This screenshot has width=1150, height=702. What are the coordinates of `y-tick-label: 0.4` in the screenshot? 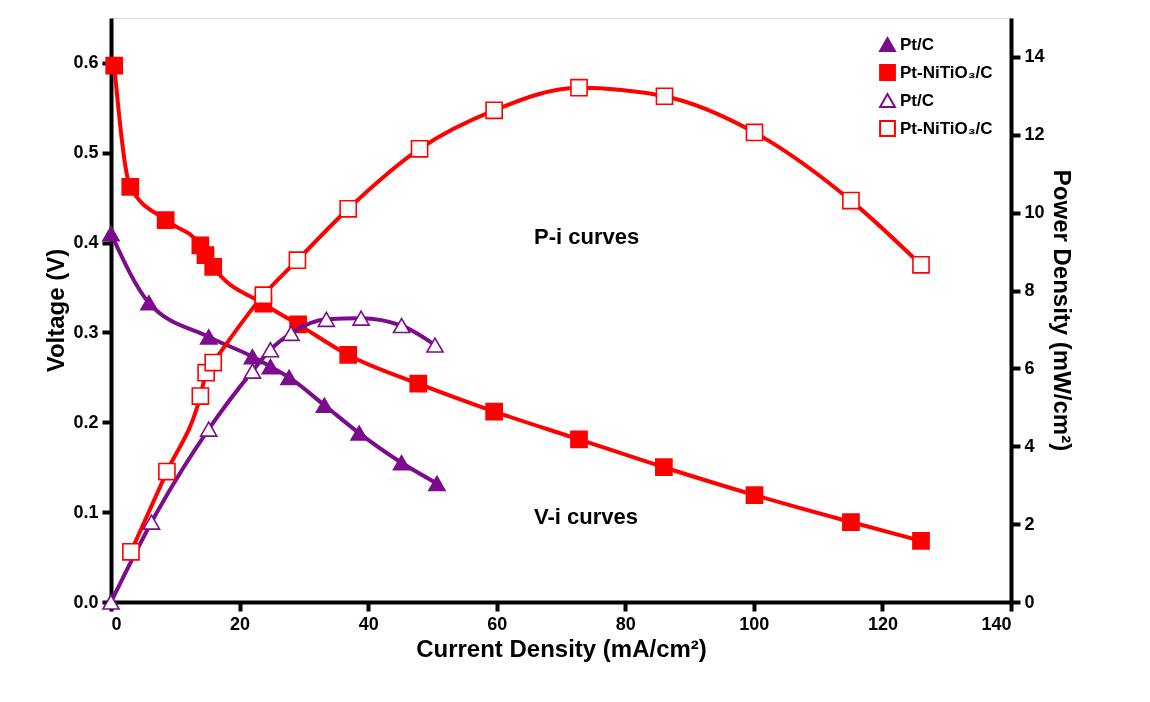 It's located at (86, 242).